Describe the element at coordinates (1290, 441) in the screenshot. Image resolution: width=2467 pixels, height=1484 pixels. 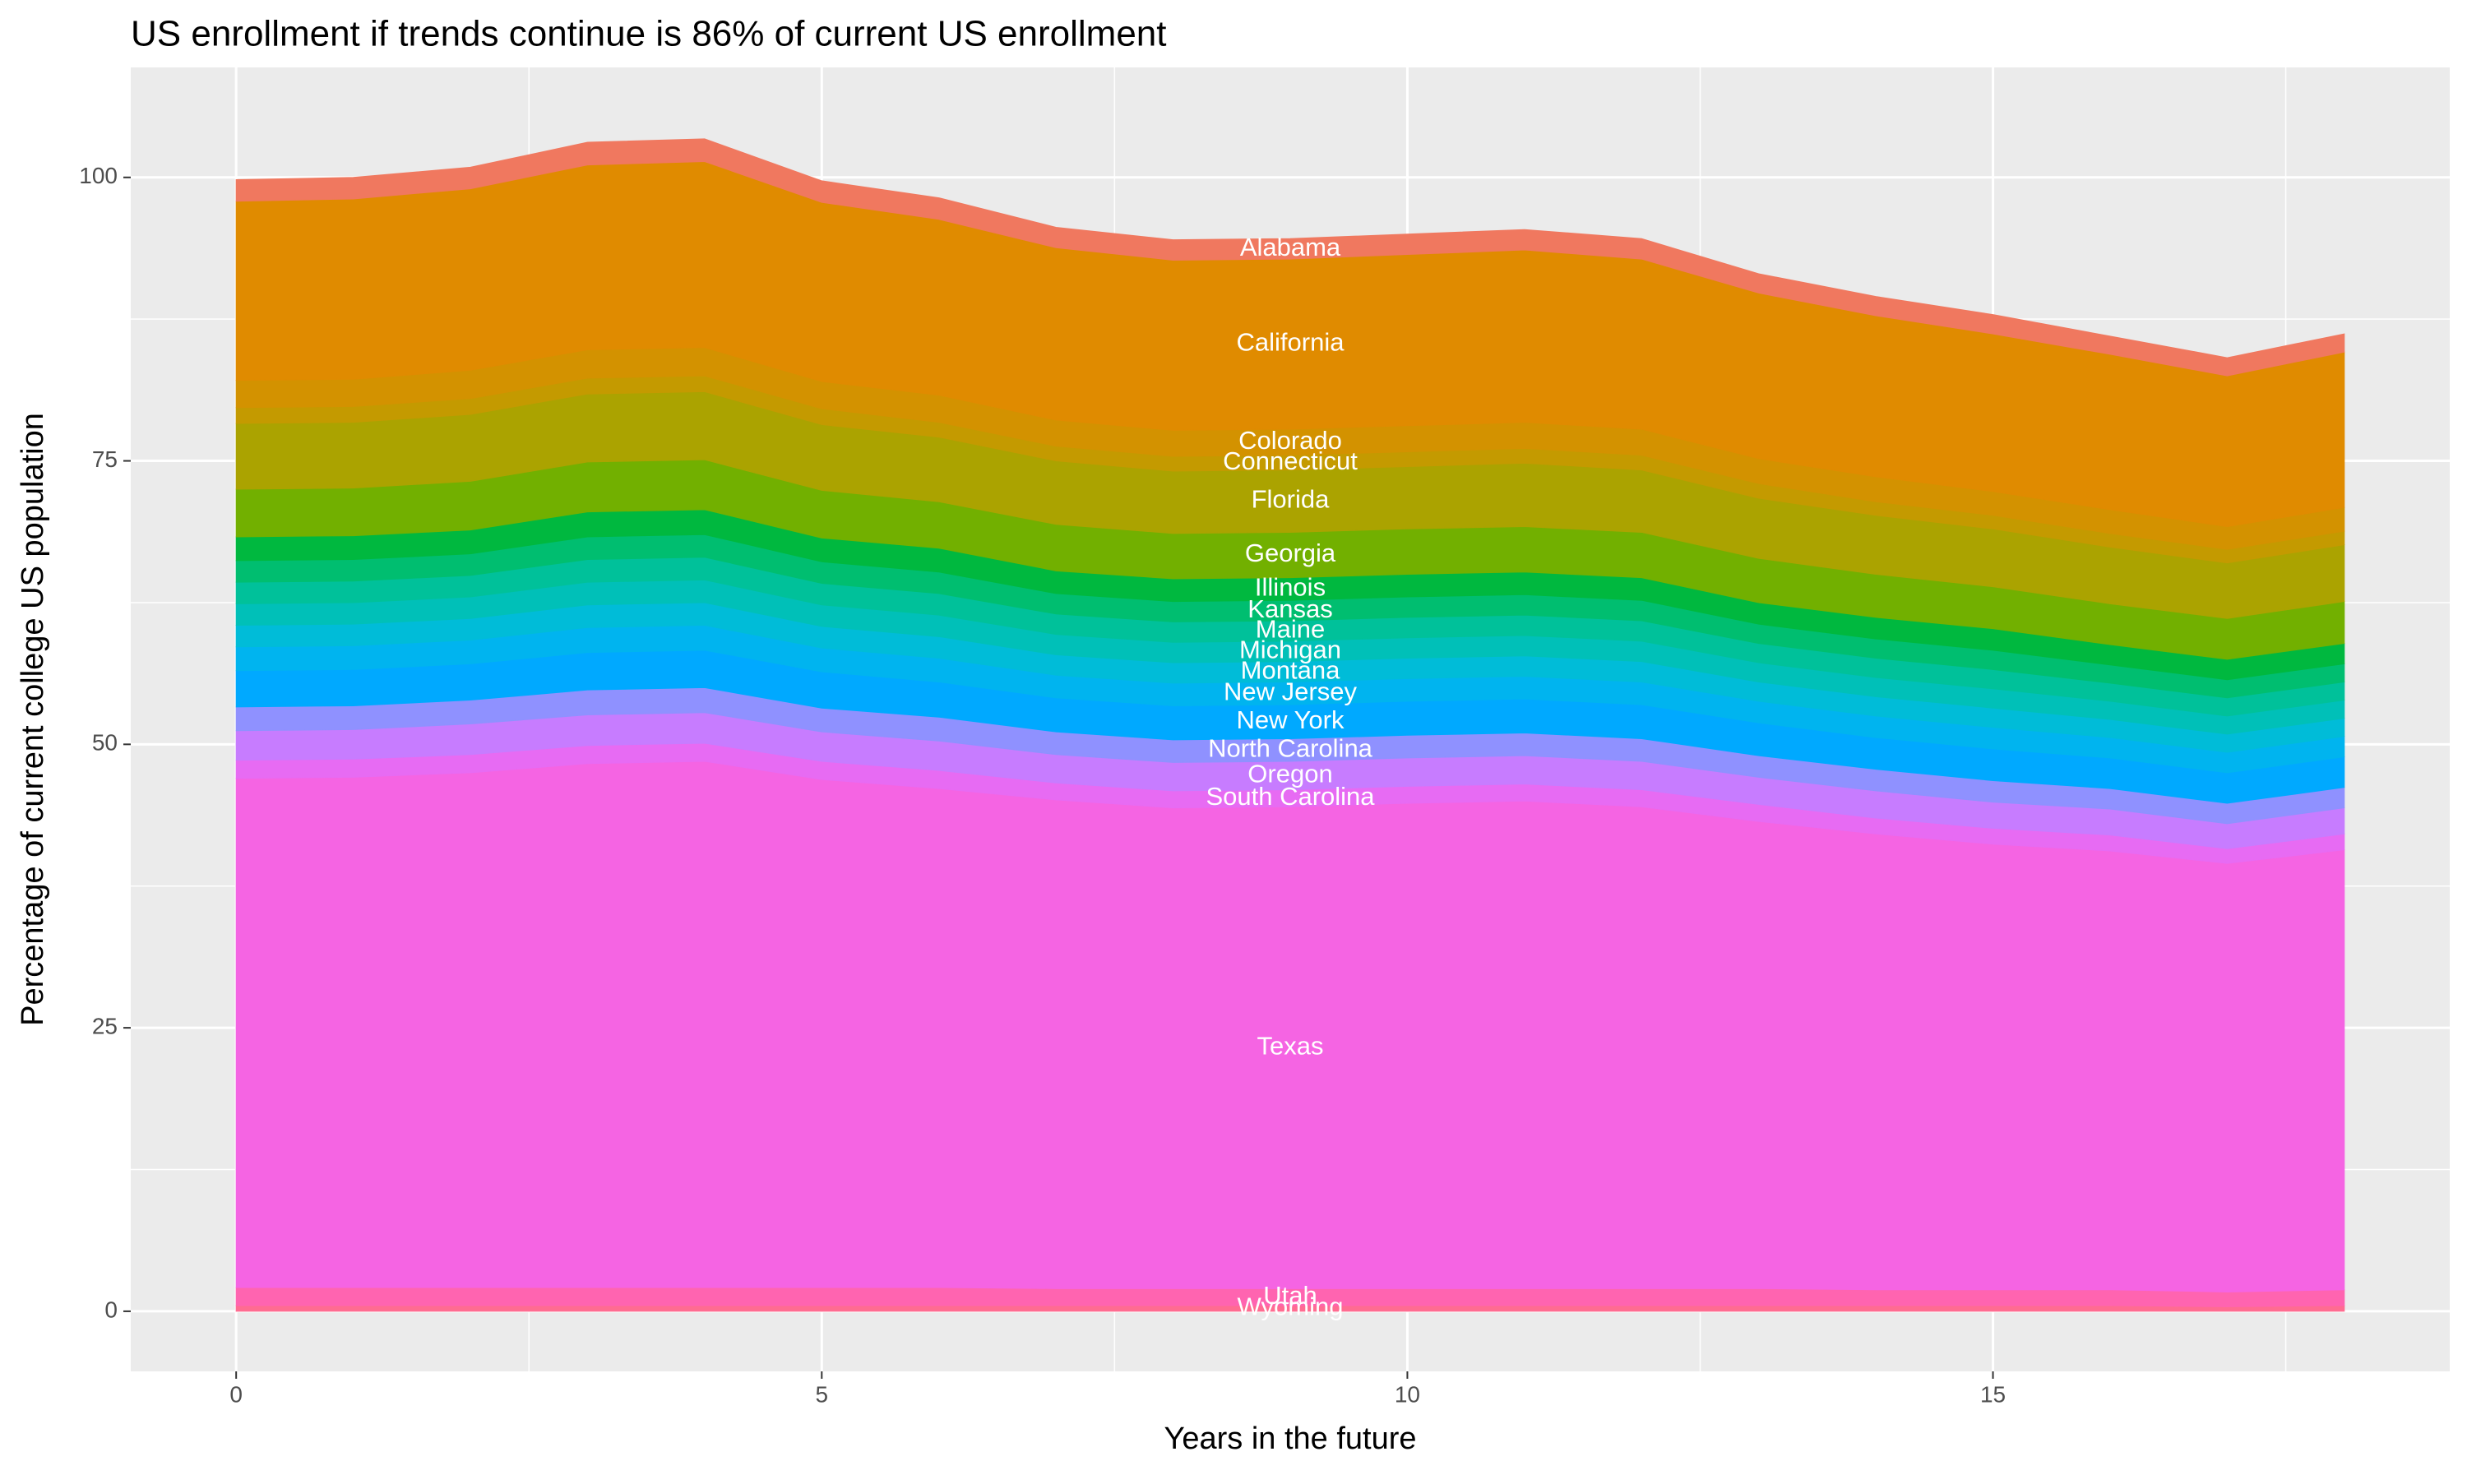
I see `area-label: Colorado` at that location.